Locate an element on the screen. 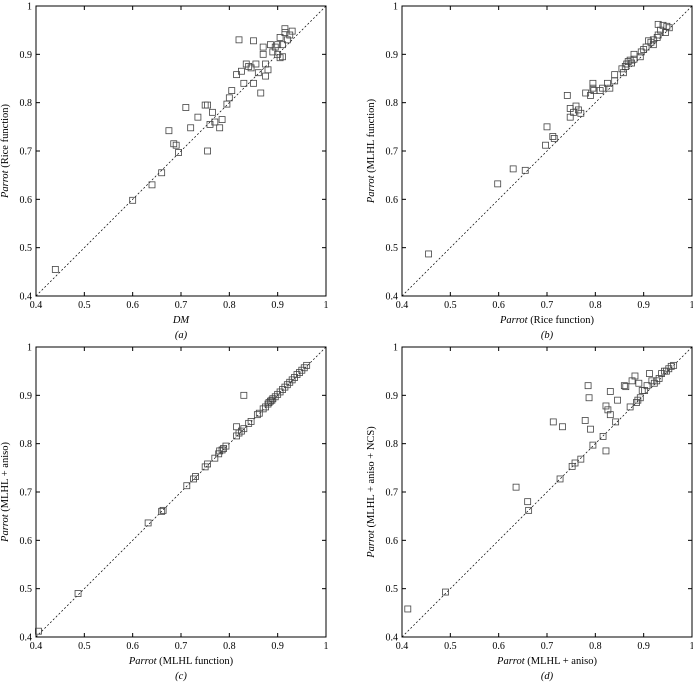 The image size is (693, 684). panel-d-x-tick-label: 1 is located at coordinates (691, 646).